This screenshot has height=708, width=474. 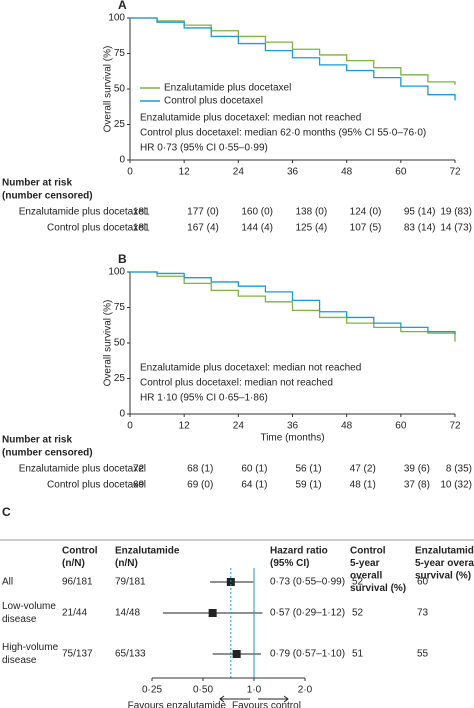 I want to click on risk-value: 39 (6), so click(x=417, y=469).